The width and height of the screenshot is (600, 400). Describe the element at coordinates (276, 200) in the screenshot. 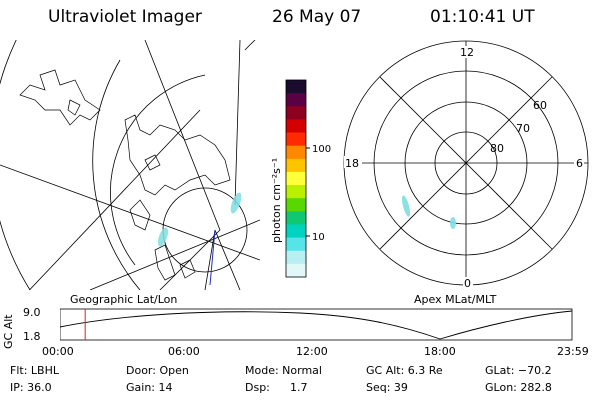

I see `colorbar-unit: photon cm⁻²s⁻¹` at that location.